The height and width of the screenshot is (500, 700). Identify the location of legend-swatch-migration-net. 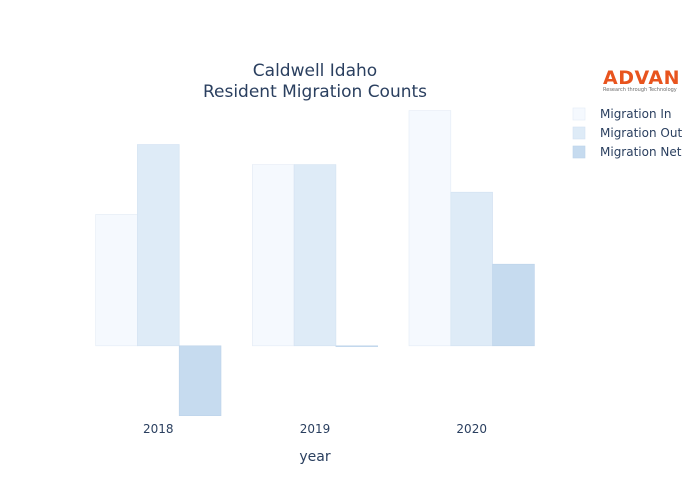
(579, 152).